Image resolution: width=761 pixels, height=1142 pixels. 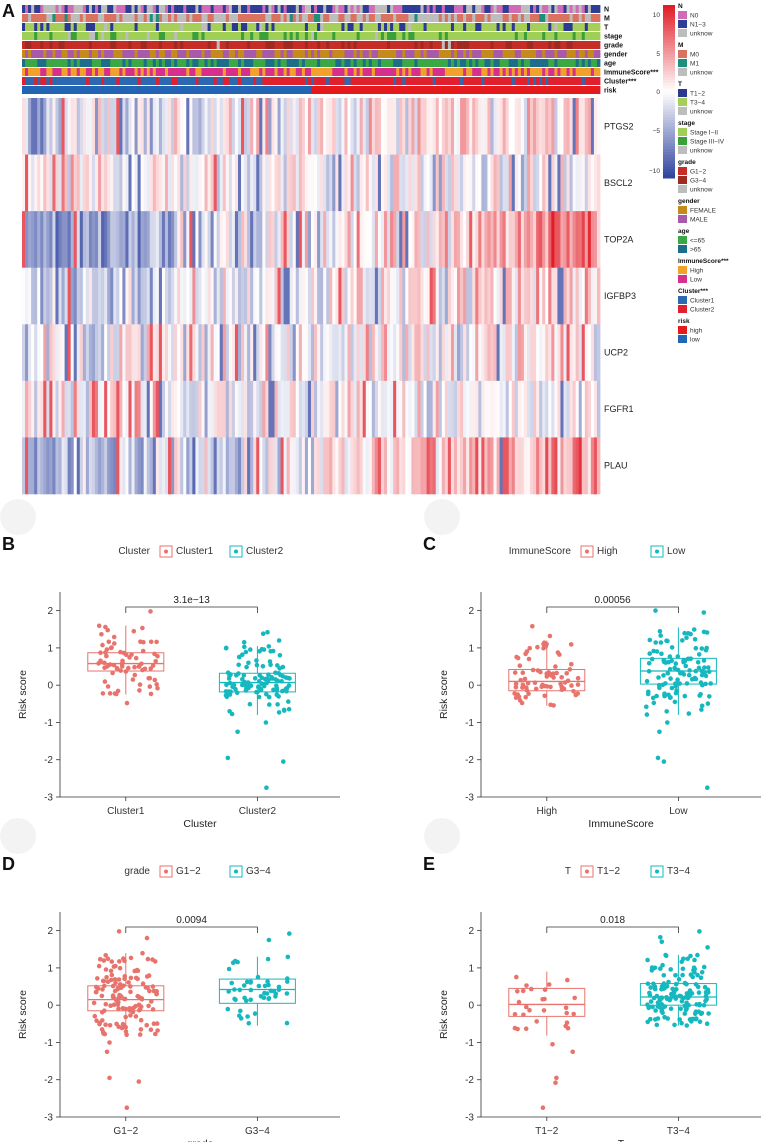 I want to click on colorbar-tick-label: −10, so click(x=654, y=171).